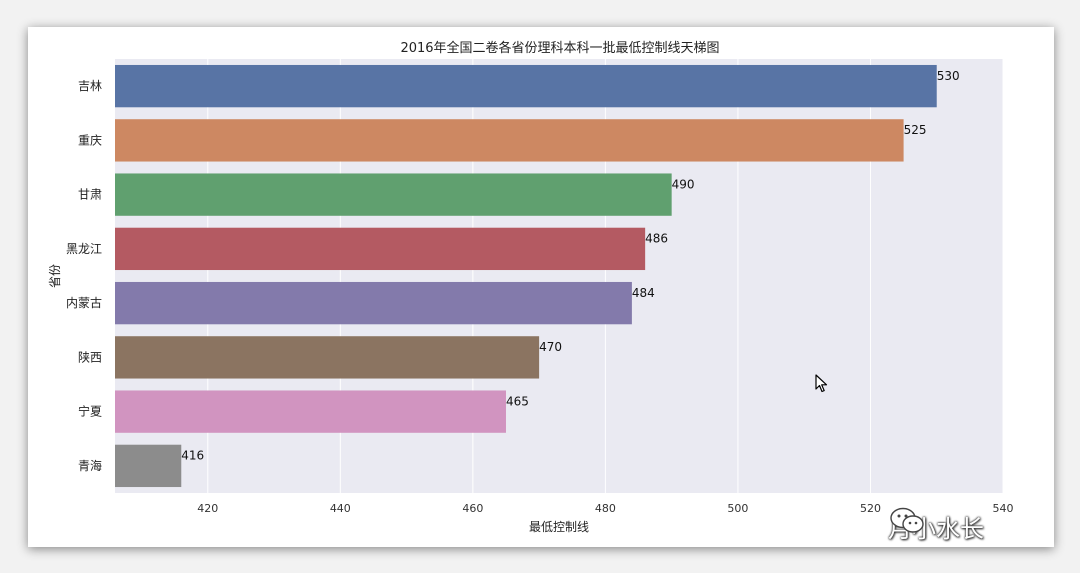 The width and height of the screenshot is (1080, 573). What do you see at coordinates (656, 239) in the screenshot?
I see `data-label: 486` at bounding box center [656, 239].